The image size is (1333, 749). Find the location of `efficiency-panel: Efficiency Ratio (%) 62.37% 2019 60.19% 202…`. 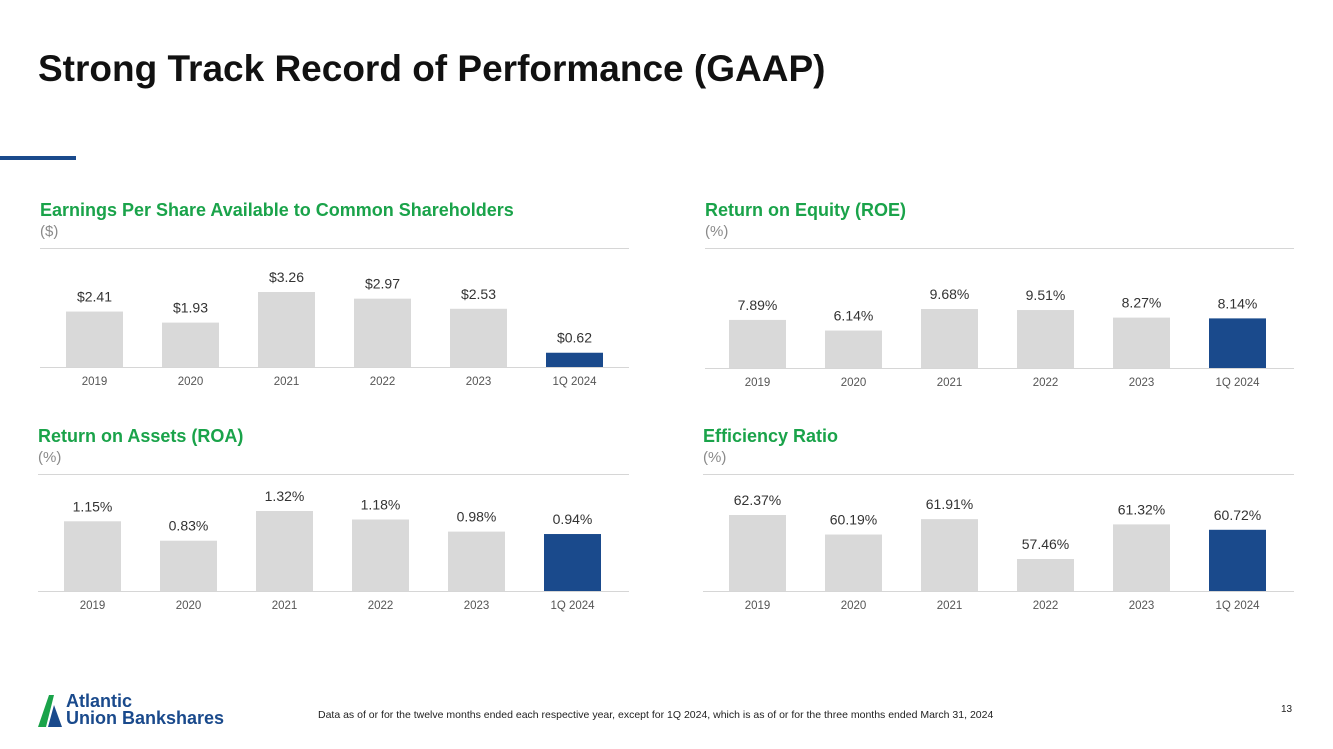

efficiency-panel: Efficiency Ratio (%) 62.37% 2019 60.19% 202… is located at coordinates (998, 523).